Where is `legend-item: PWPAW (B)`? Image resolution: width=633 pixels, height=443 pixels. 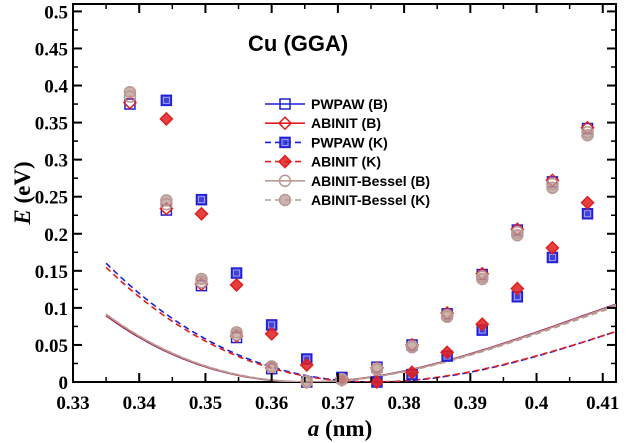
legend-item: PWPAW (B) is located at coordinates (326, 104).